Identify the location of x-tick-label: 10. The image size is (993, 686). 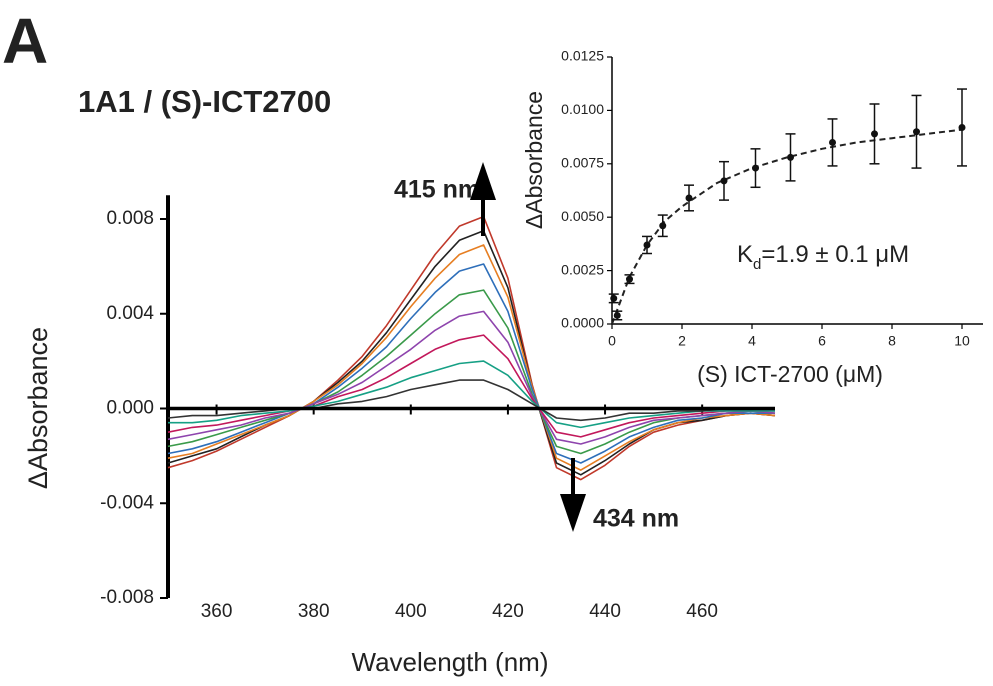
(962, 341).